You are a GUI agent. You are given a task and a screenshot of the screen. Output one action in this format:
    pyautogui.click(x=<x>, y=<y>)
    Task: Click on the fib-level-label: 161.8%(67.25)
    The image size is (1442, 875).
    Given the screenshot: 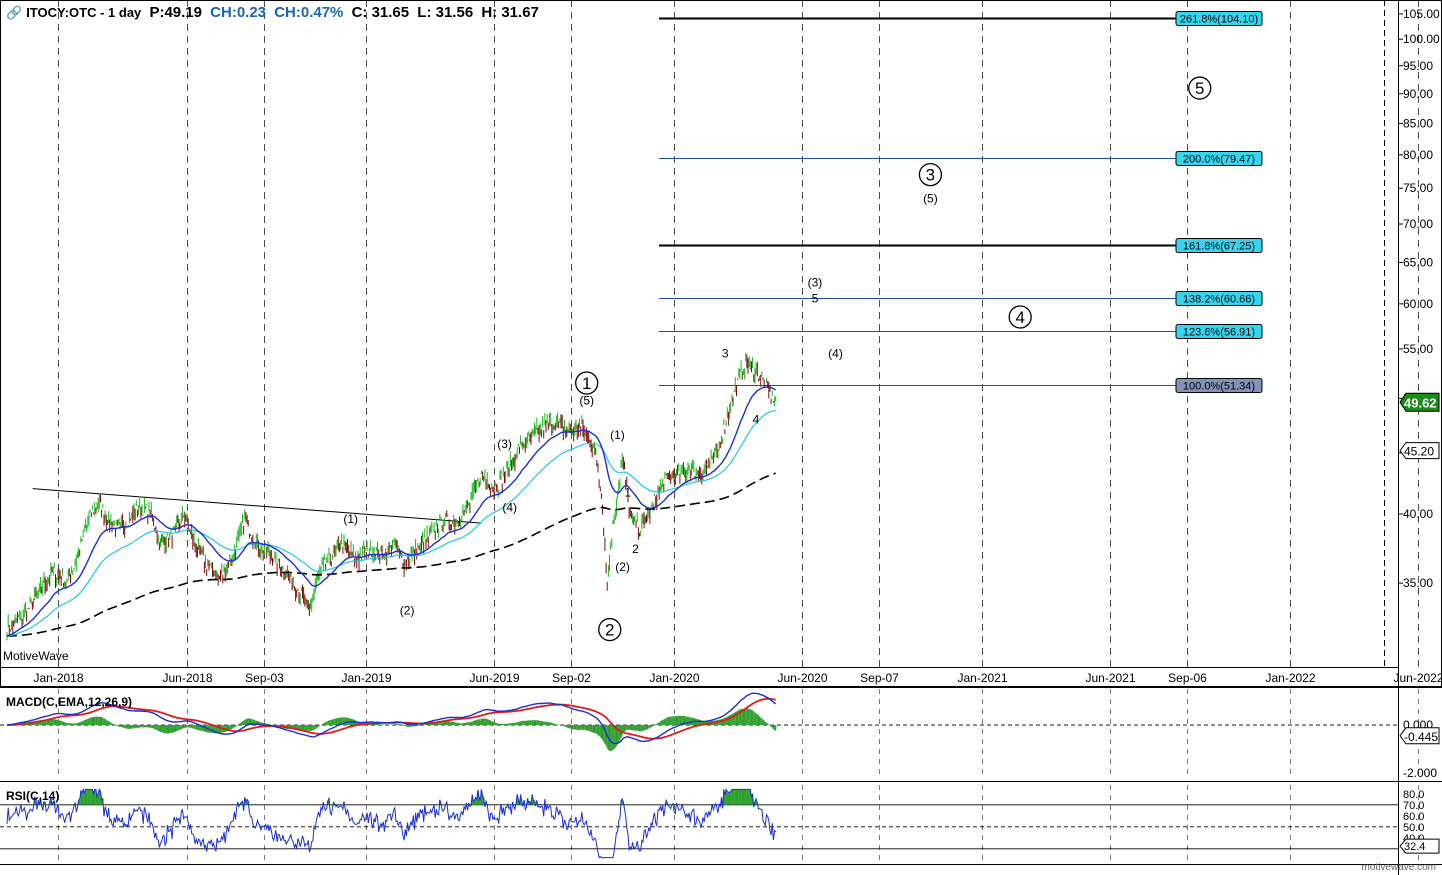 What is the action you would take?
    pyautogui.click(x=1219, y=247)
    